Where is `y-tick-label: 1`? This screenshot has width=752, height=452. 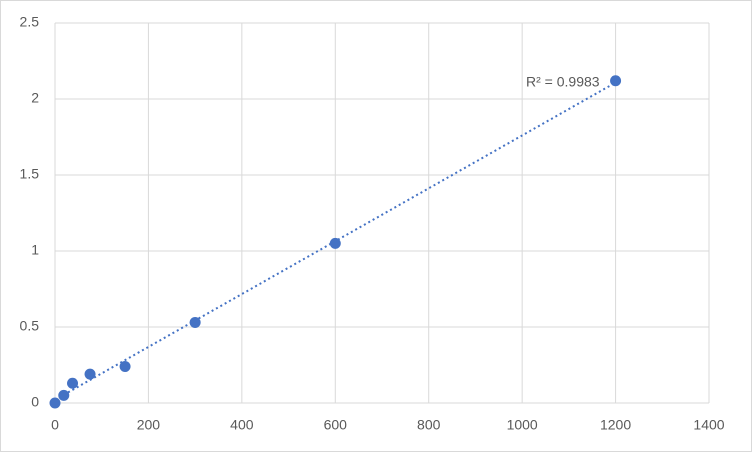 y-tick-label: 1 is located at coordinates (35, 250).